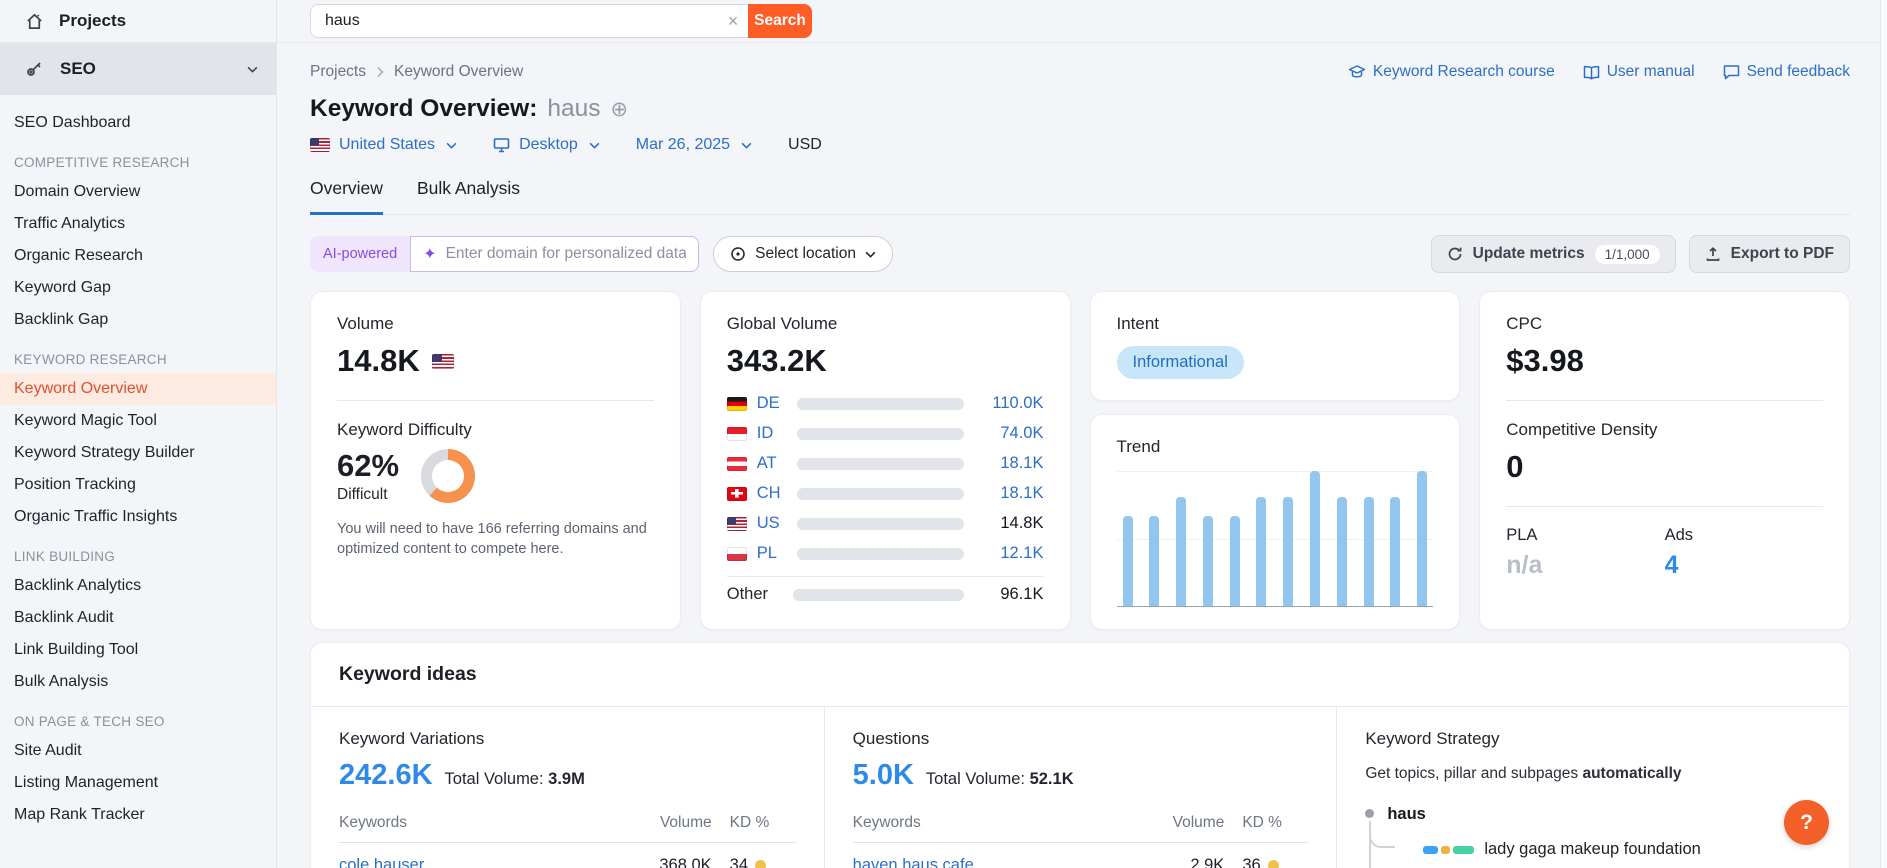 This screenshot has width=1887, height=868. What do you see at coordinates (913, 862) in the screenshot?
I see `keyword-link: haven haus cafe` at bounding box center [913, 862].